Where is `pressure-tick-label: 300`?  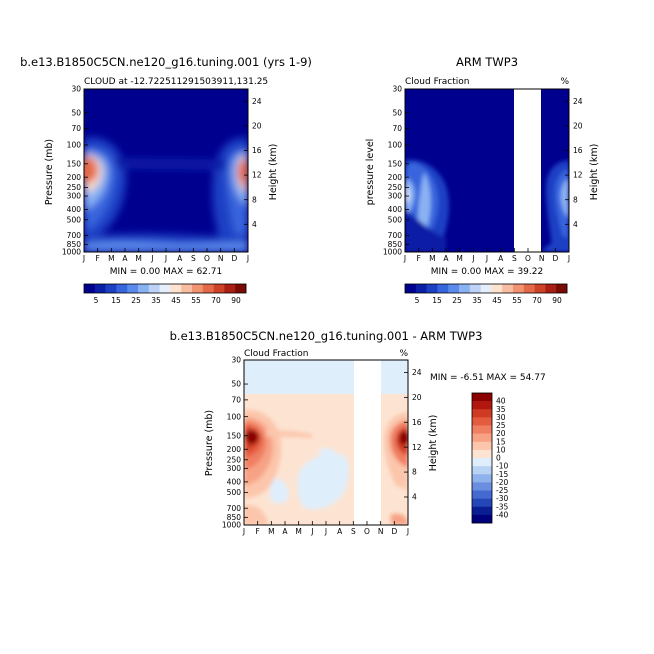
pressure-tick-label: 300 is located at coordinates (395, 196).